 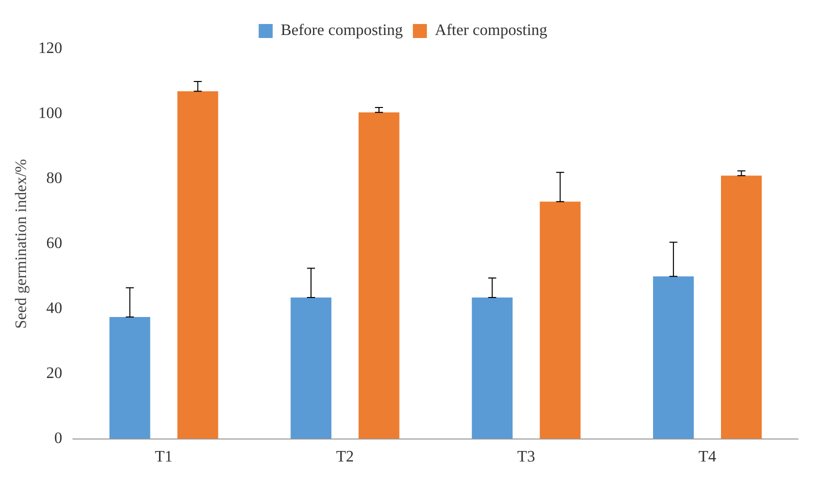 What do you see at coordinates (345, 457) in the screenshot?
I see `x-tick-label: T2` at bounding box center [345, 457].